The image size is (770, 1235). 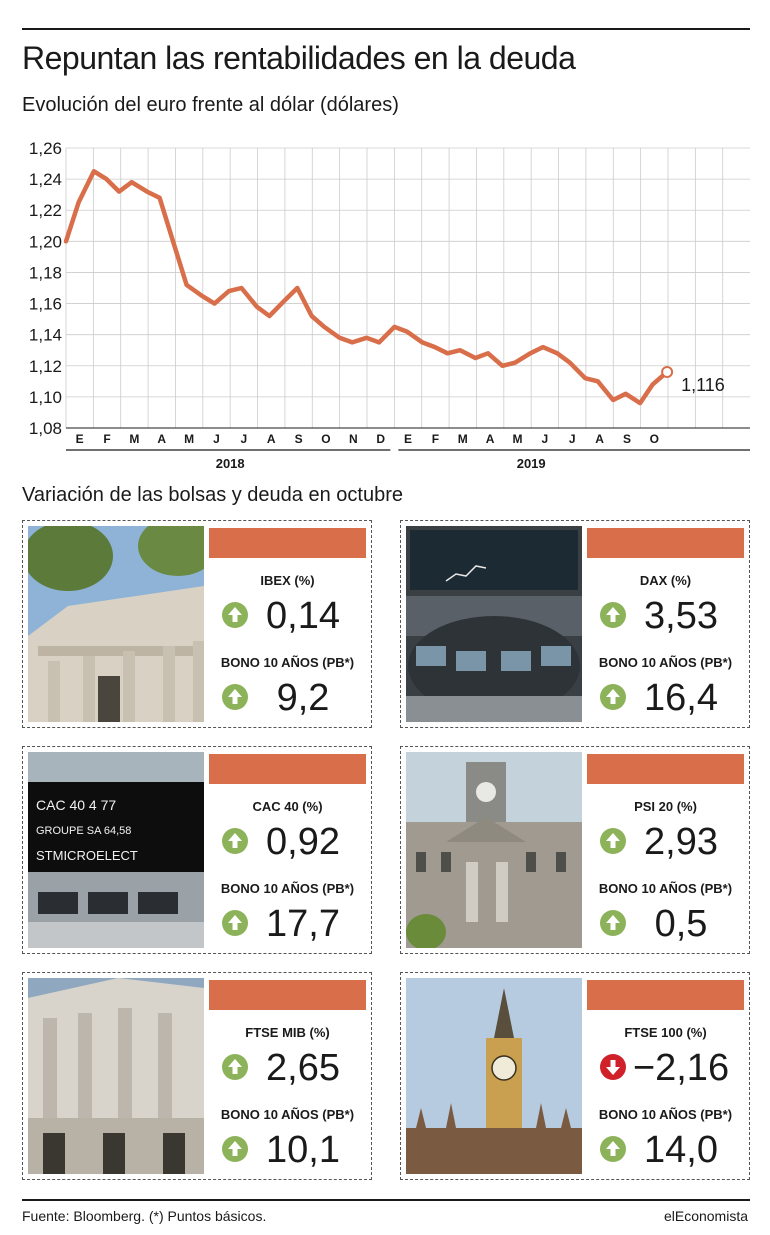 I want to click on ticker-text: STMICROELECT, so click(x=87, y=855).